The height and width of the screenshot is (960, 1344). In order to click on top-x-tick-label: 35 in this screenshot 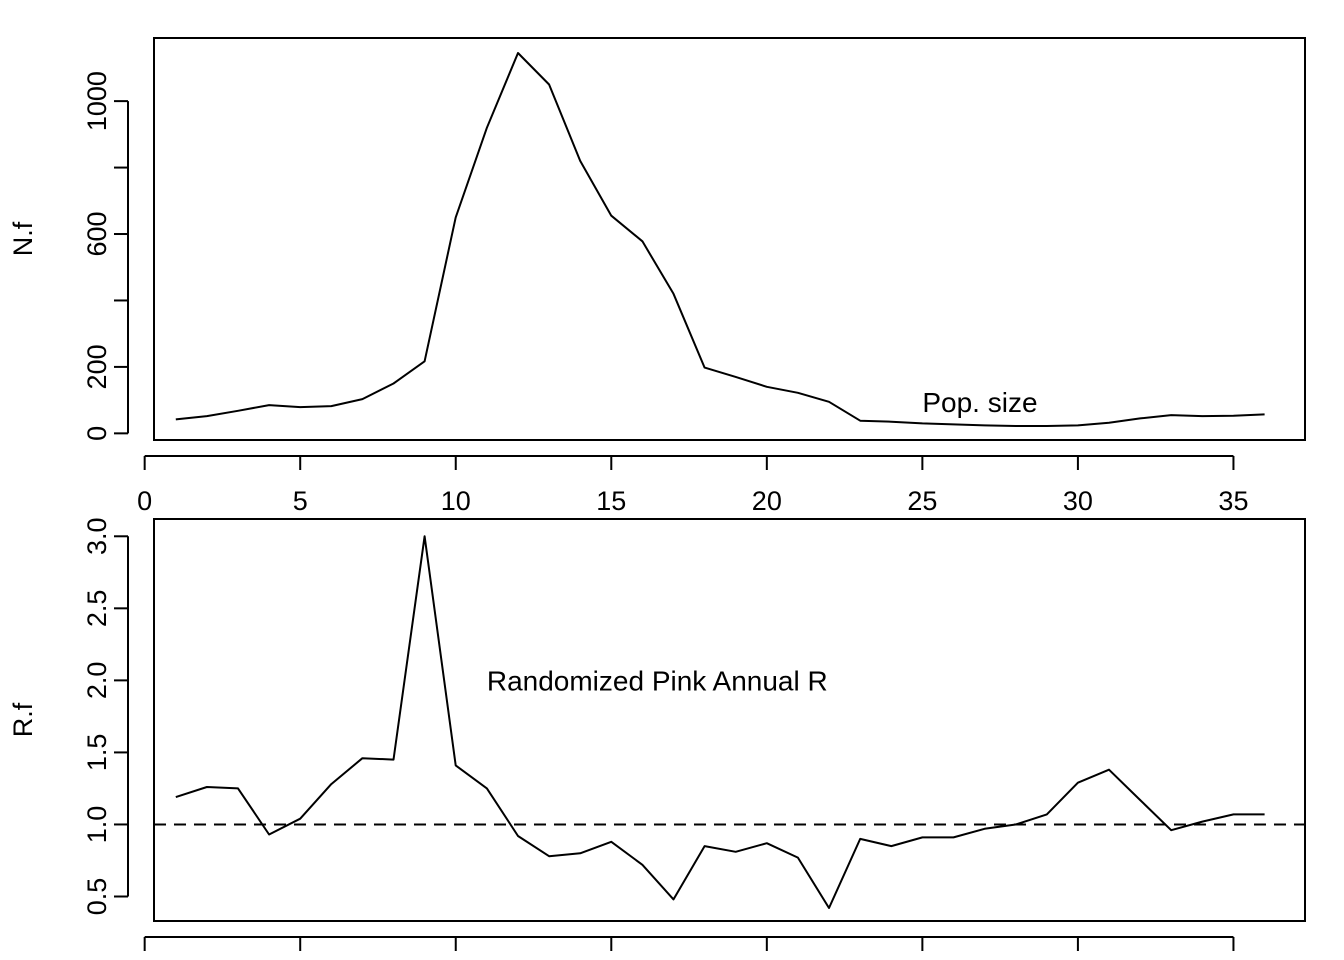, I will do `click(1233, 501)`.